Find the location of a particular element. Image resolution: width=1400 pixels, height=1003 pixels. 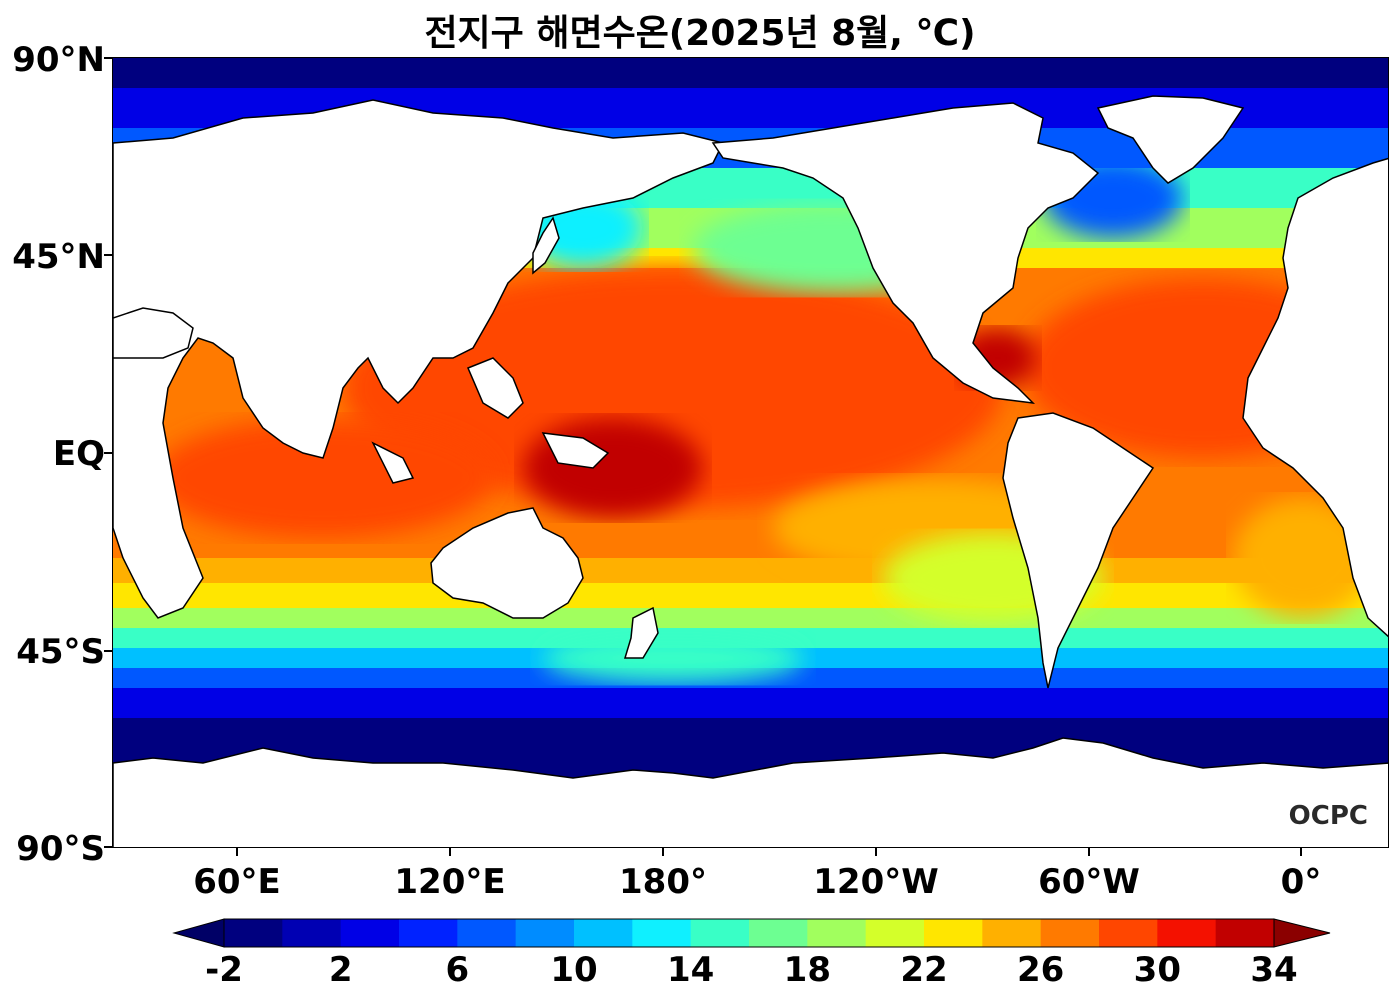

lat-label-90s: 90°S is located at coordinates (60, 849).